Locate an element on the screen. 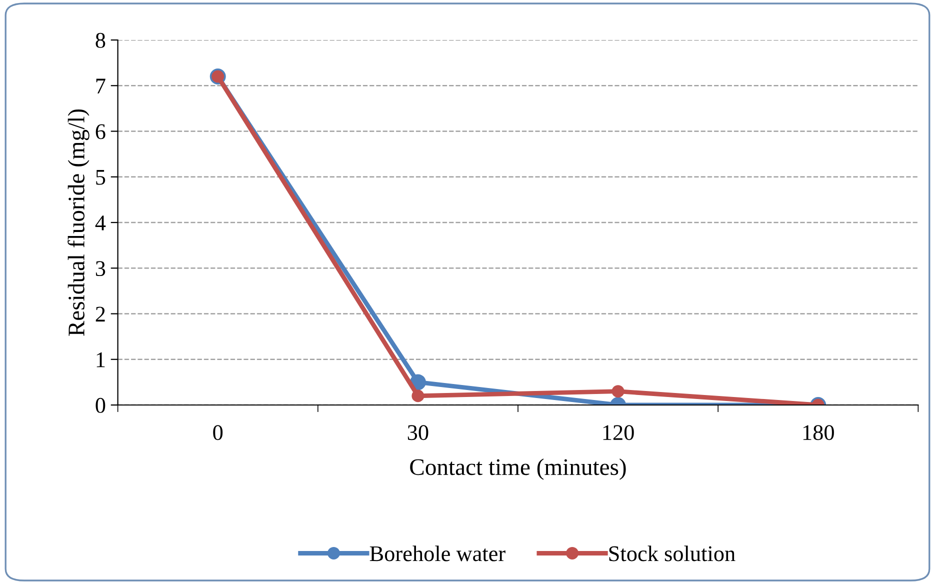 This screenshot has width=935, height=584. x-tick-label: 0 is located at coordinates (218, 432).